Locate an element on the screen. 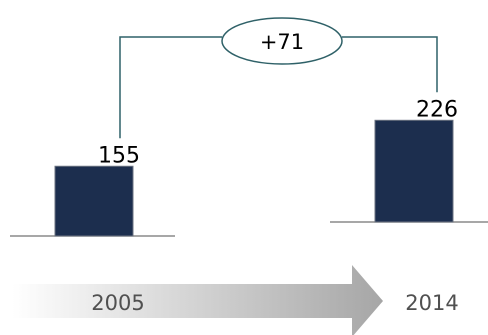 The width and height of the screenshot is (488, 335). value-label-2014: 226 is located at coordinates (437, 109).